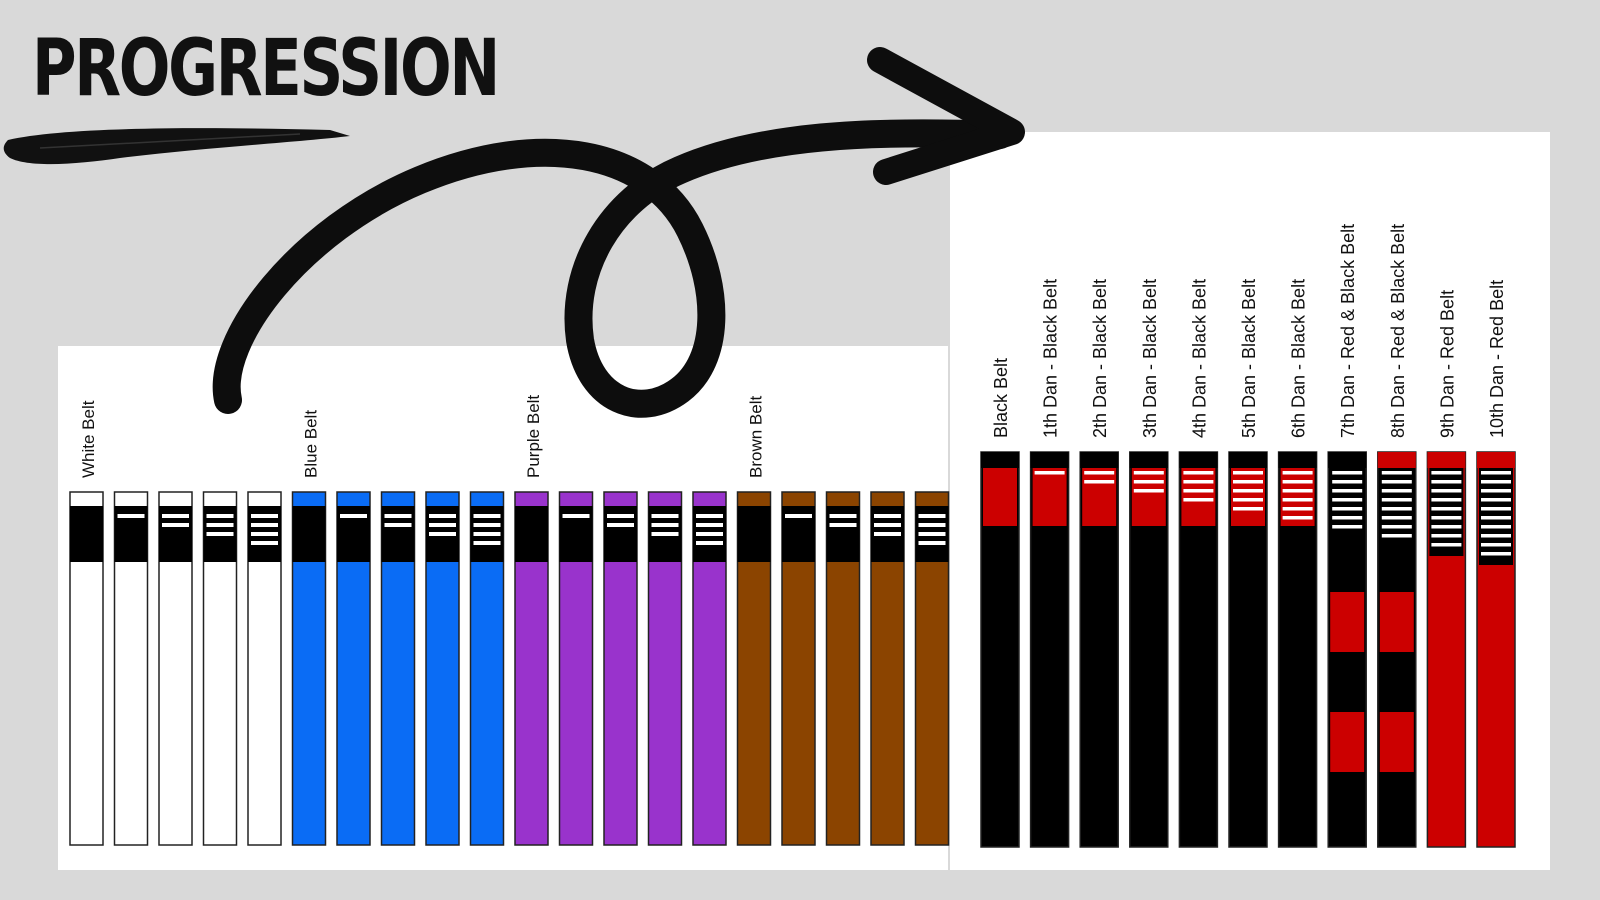 This screenshot has width=1600, height=900. I want to click on purple-belt-1-stripe, so click(576, 516).